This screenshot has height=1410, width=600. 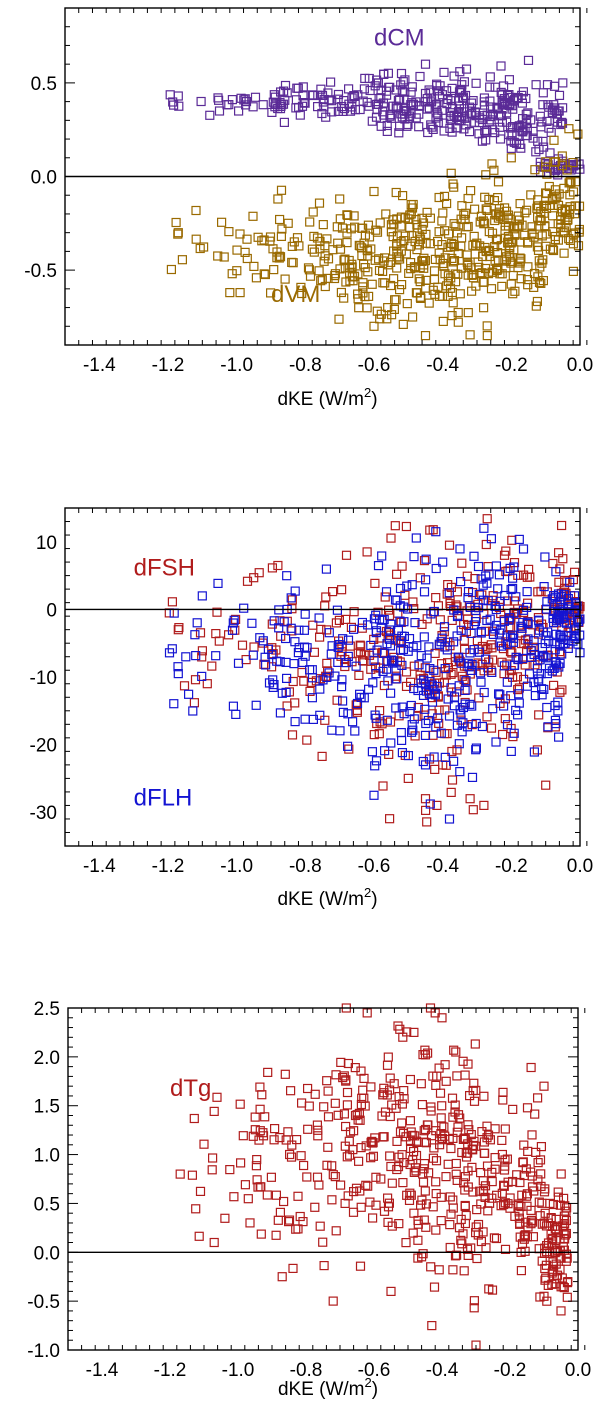 I want to click on x-tick-label: -0.4, so click(x=442, y=866).